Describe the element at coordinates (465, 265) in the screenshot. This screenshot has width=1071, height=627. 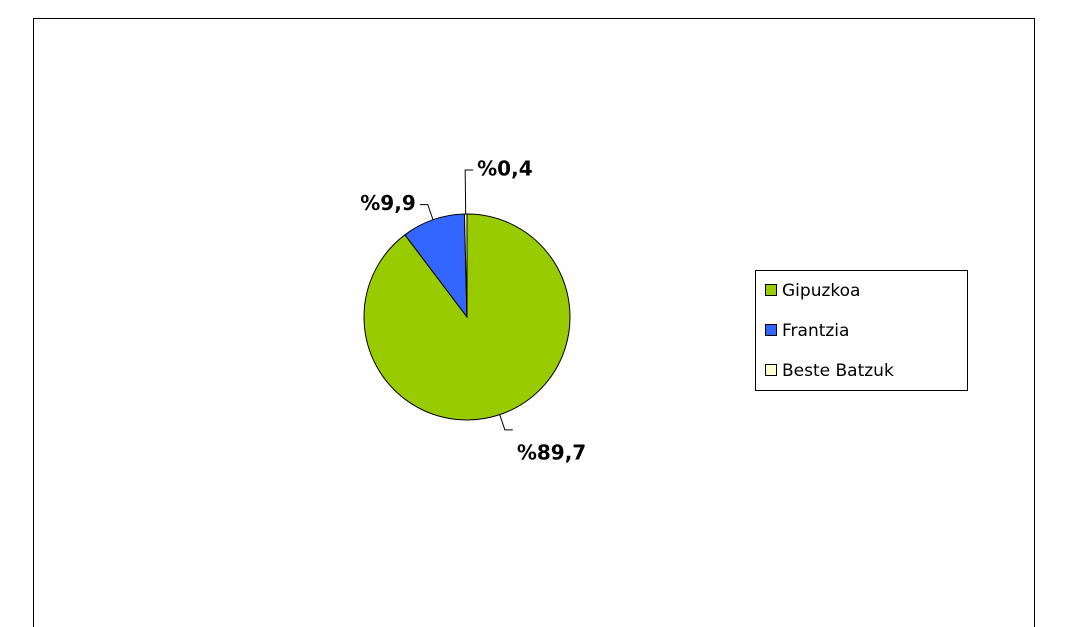
I see `pie-slice` at that location.